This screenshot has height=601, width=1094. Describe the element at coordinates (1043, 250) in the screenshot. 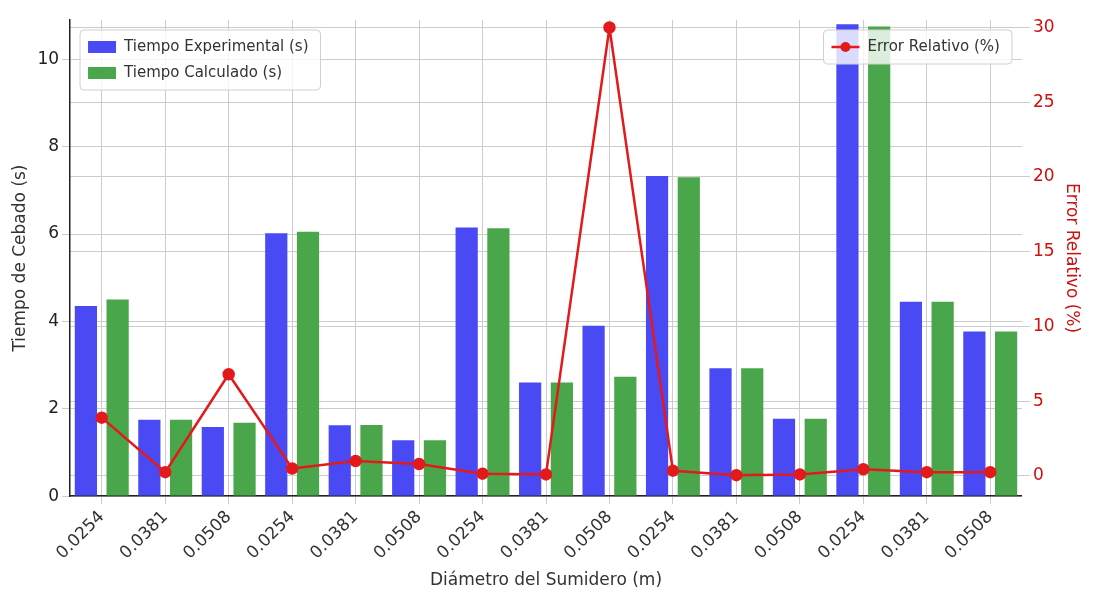

I see `y2-tick-label: 15` at that location.